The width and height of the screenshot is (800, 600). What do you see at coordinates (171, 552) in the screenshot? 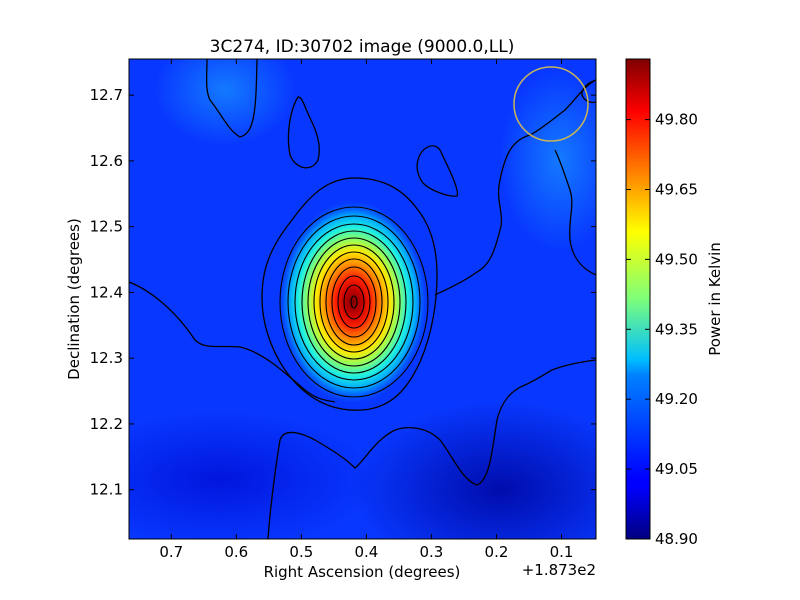
I see `x-tick-label: 0.7` at bounding box center [171, 552].